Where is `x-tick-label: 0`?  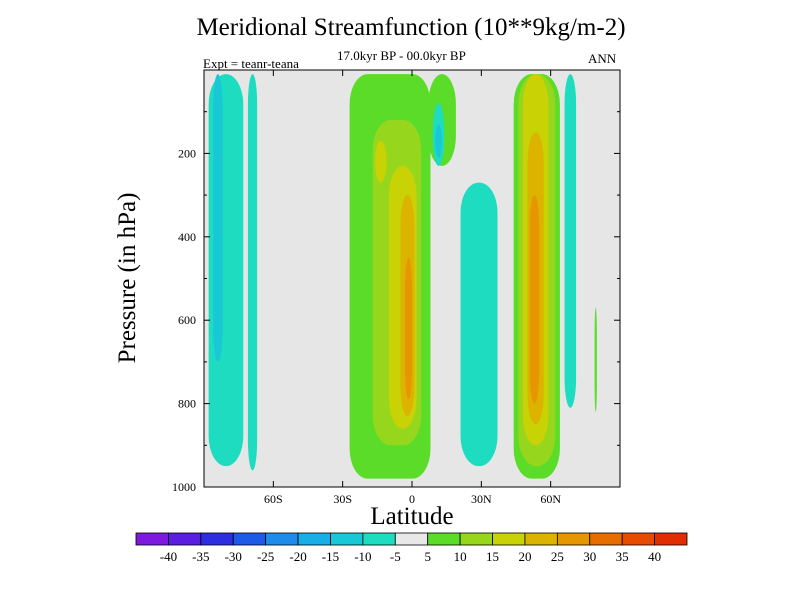
x-tick-label: 0 is located at coordinates (412, 499).